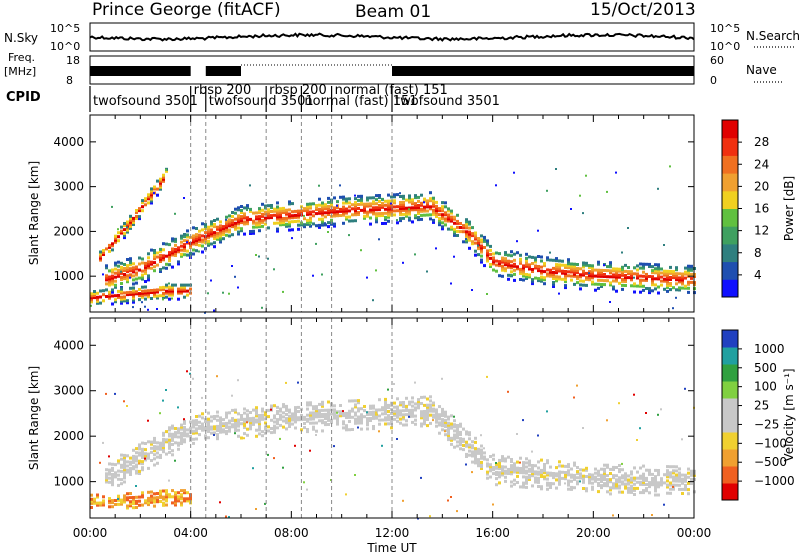 This screenshot has height=554, width=800. Describe the element at coordinates (298, 90) in the screenshot. I see `cpid-segment-label: rbsp 200` at that location.